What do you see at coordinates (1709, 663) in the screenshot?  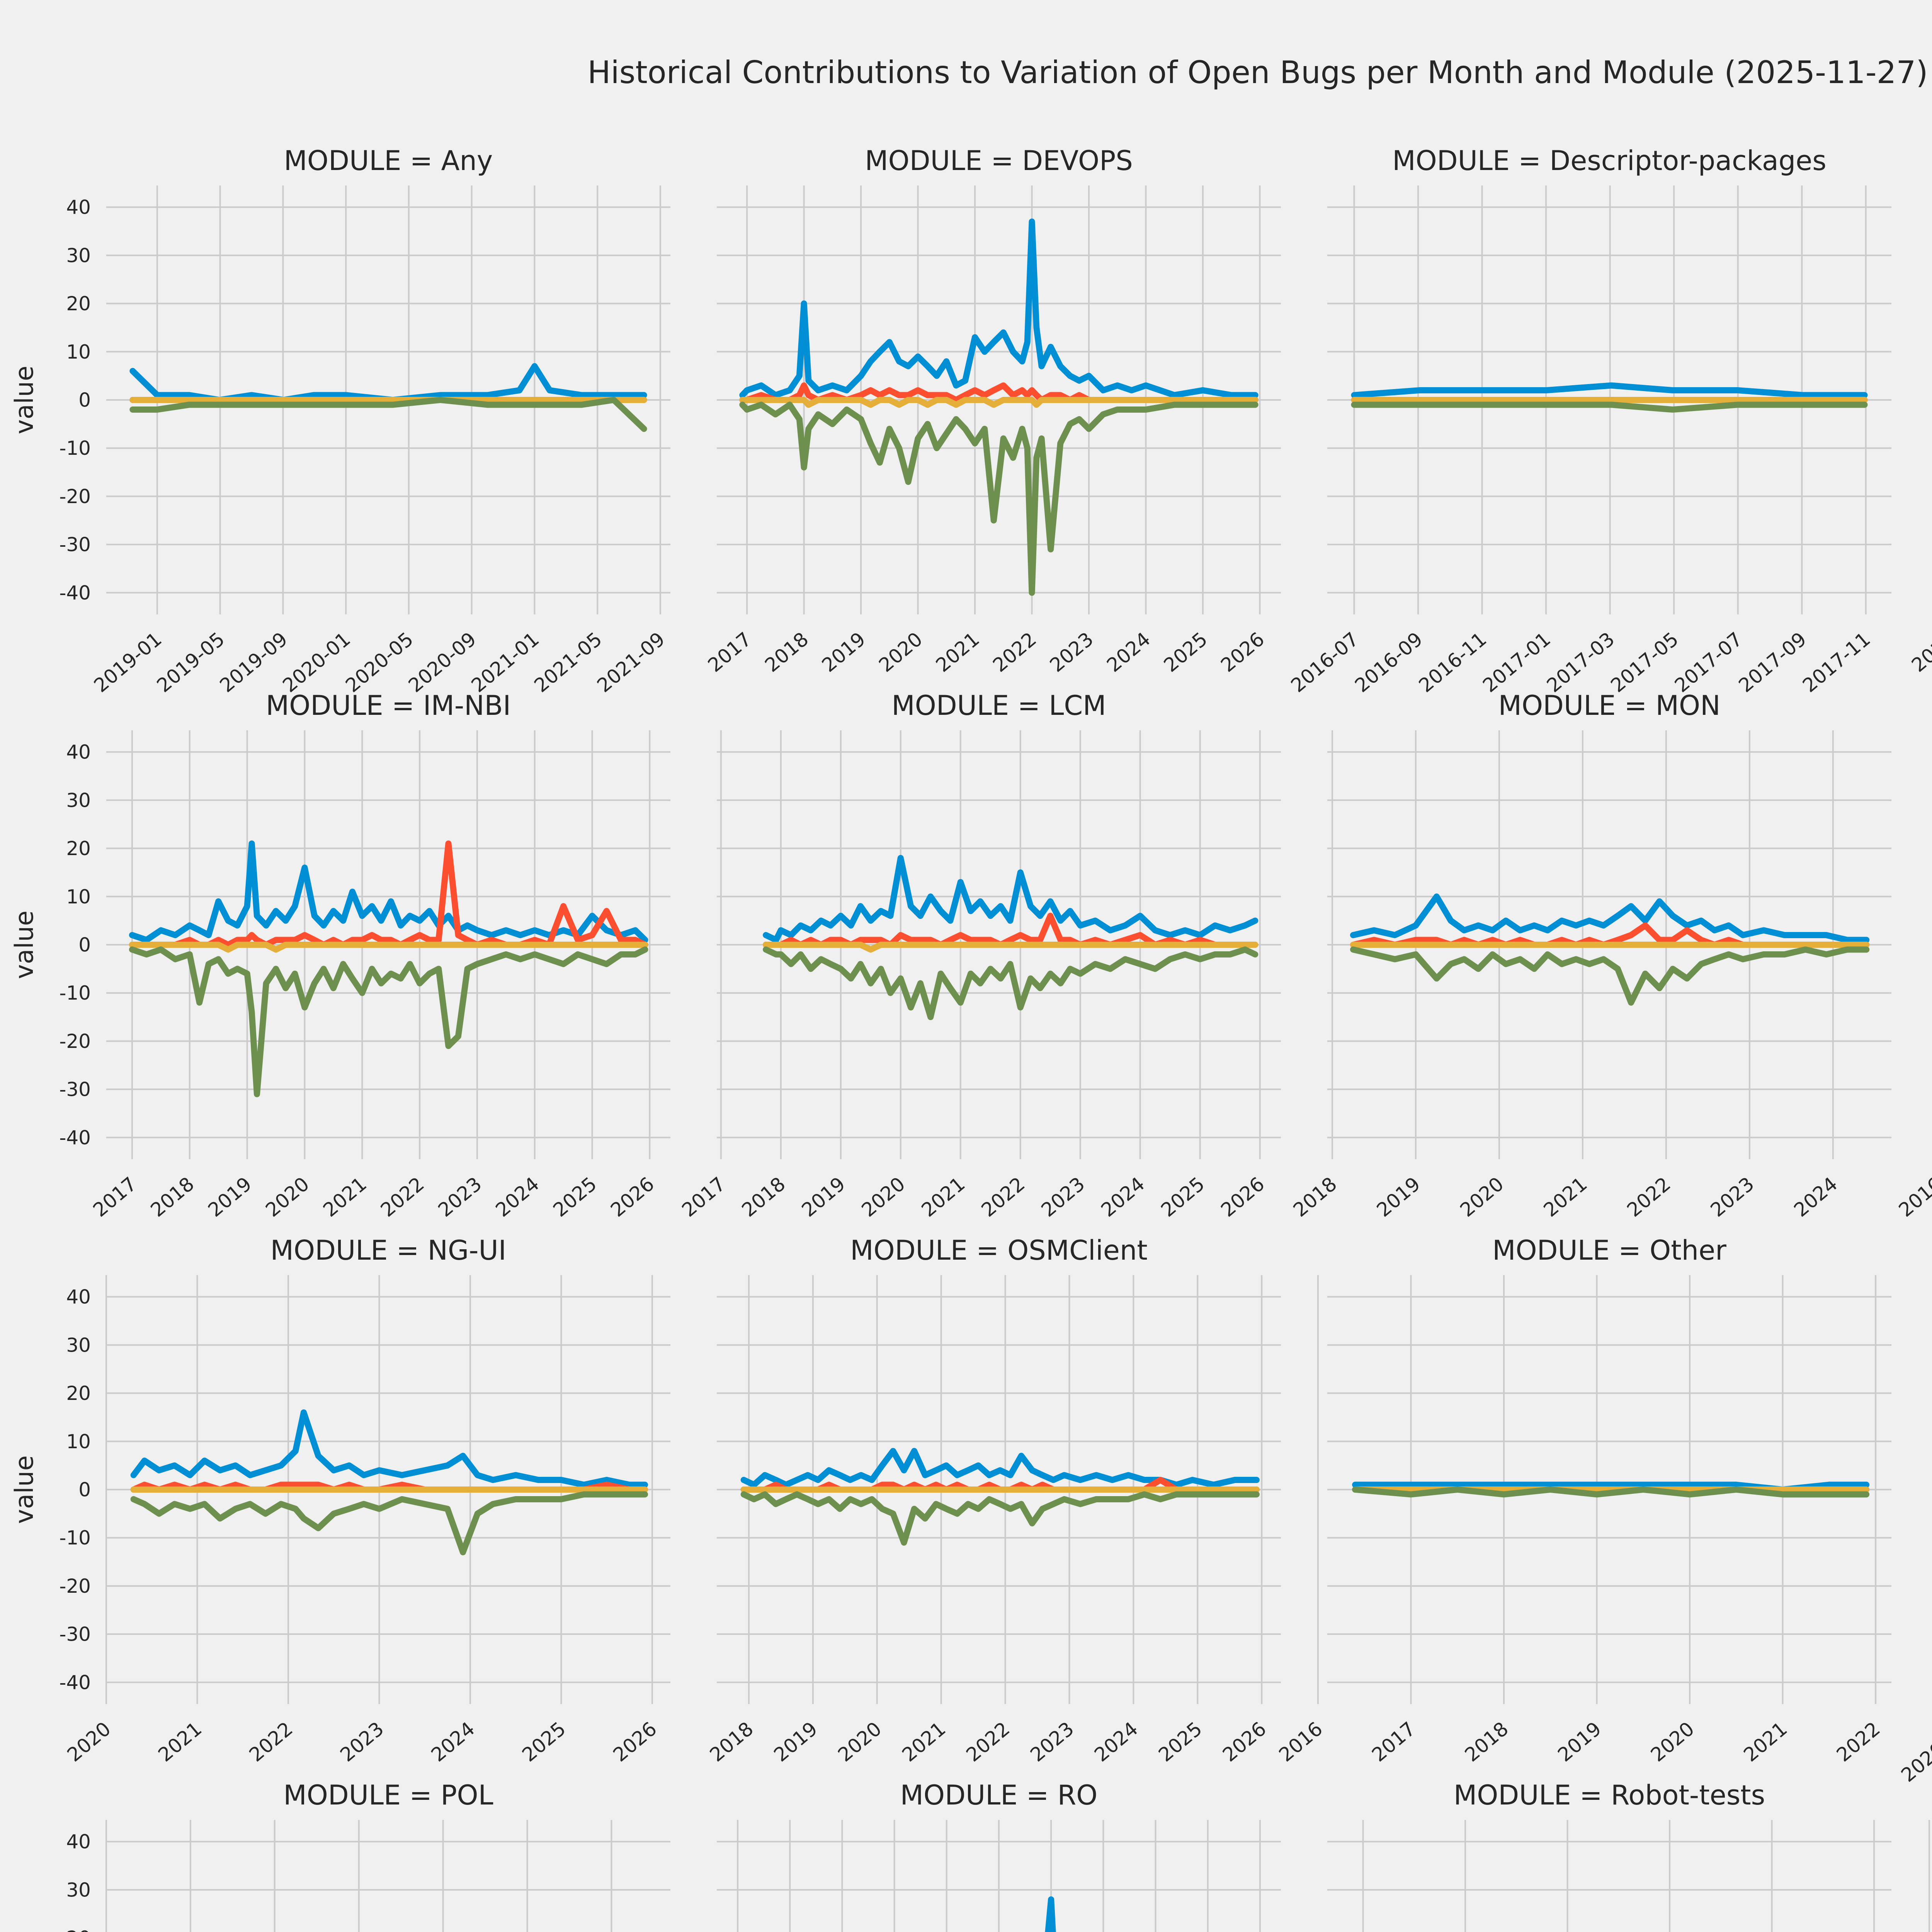 I see `x-tick-label: 2017-07` at bounding box center [1709, 663].